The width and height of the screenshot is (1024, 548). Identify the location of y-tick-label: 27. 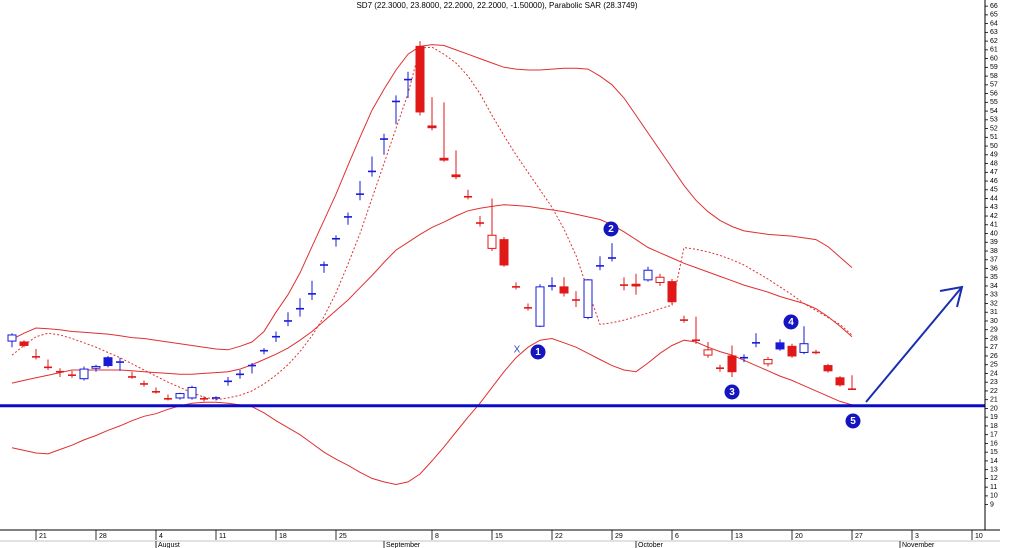
(994, 347).